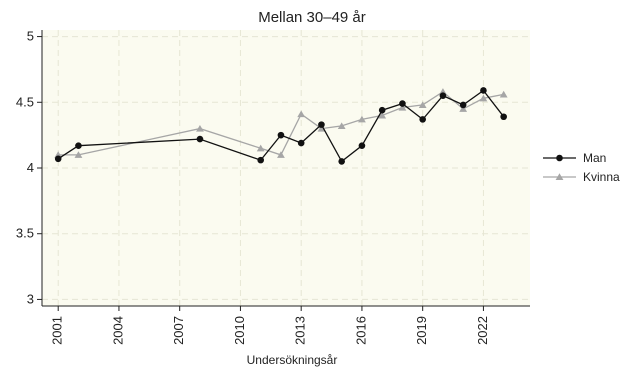  What do you see at coordinates (25, 101) in the screenshot?
I see `y-tick-label: 4.5` at bounding box center [25, 101].